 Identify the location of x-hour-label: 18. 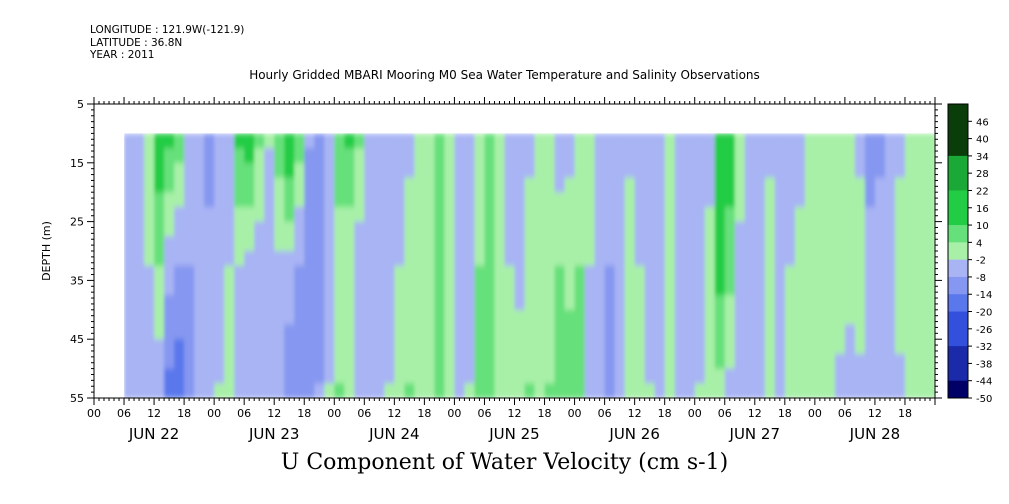
(665, 413).